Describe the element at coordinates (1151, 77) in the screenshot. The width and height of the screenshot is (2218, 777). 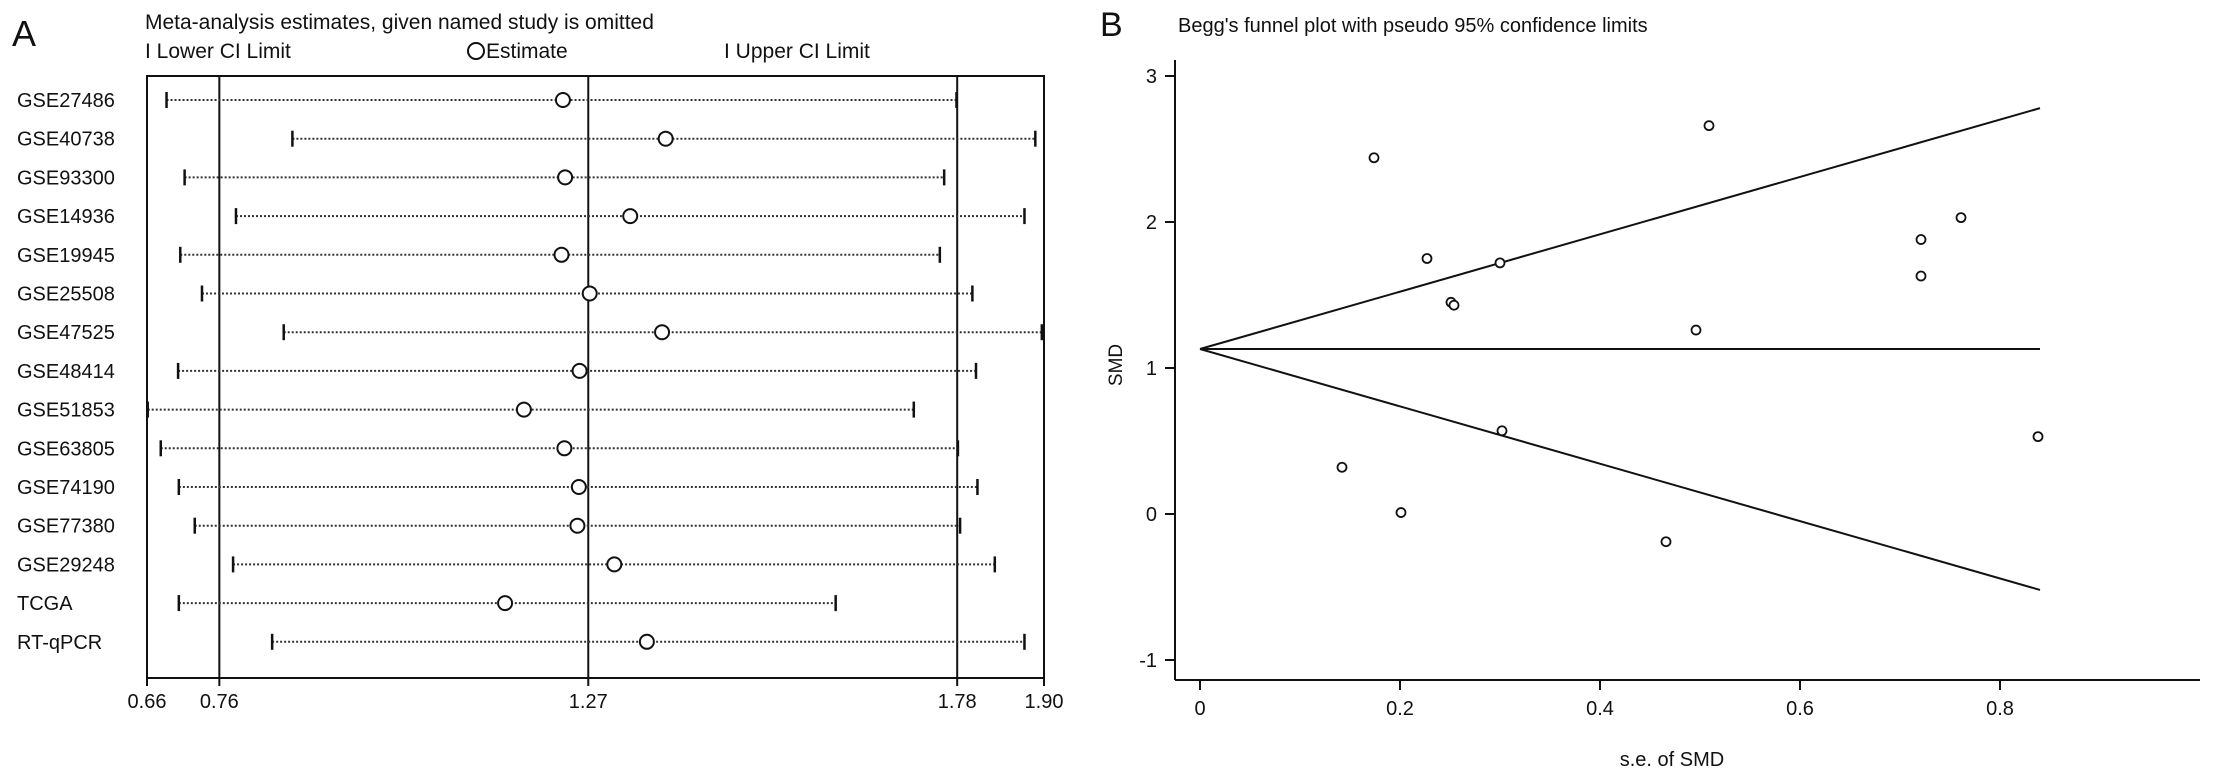
I see `y-tick-label: 3` at that location.